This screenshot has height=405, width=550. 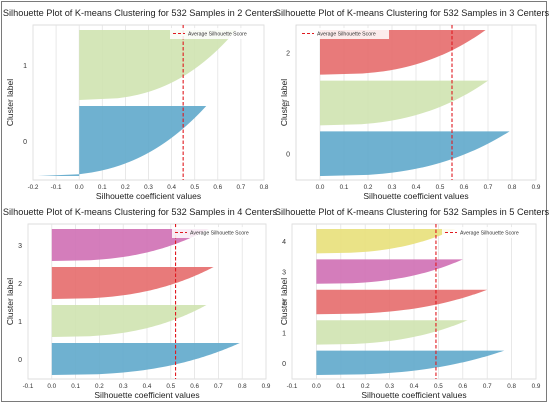 I want to click on cluster-tick-label: 3, so click(x=284, y=273).